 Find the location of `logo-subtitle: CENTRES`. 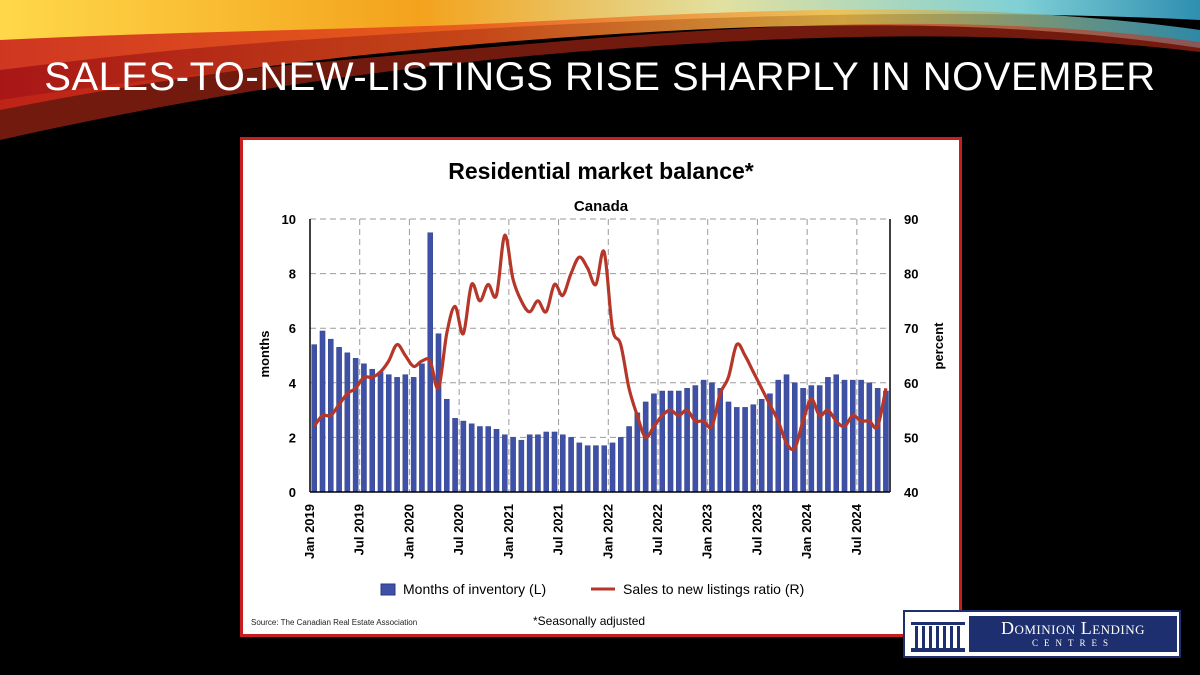

logo-subtitle: CENTRES is located at coordinates (1072, 643).